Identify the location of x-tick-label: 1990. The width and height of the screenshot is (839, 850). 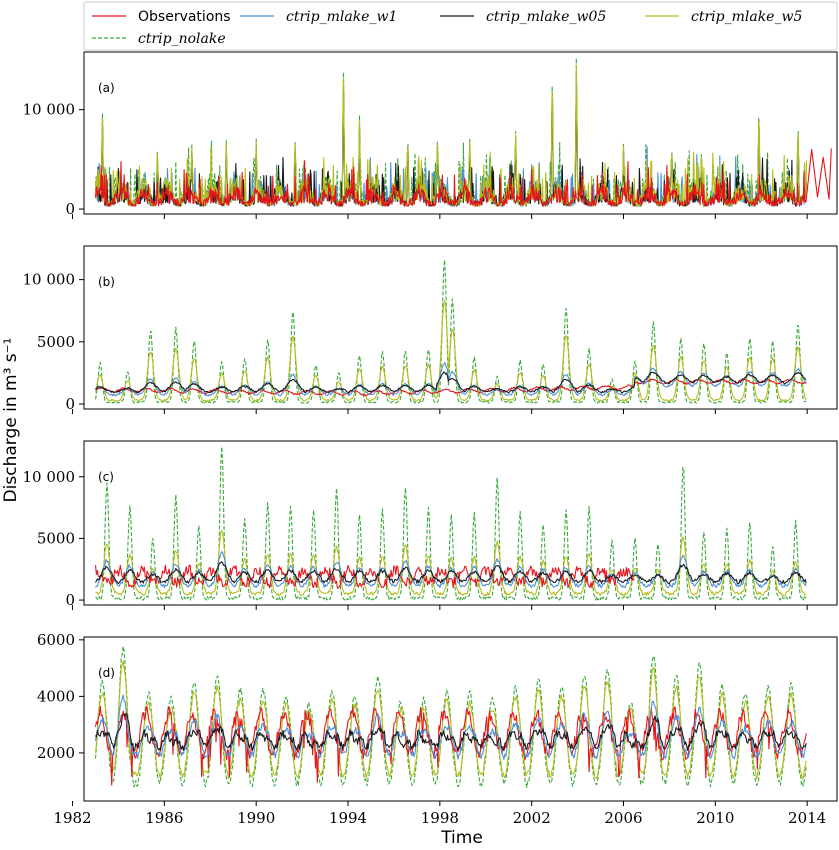
(256, 818).